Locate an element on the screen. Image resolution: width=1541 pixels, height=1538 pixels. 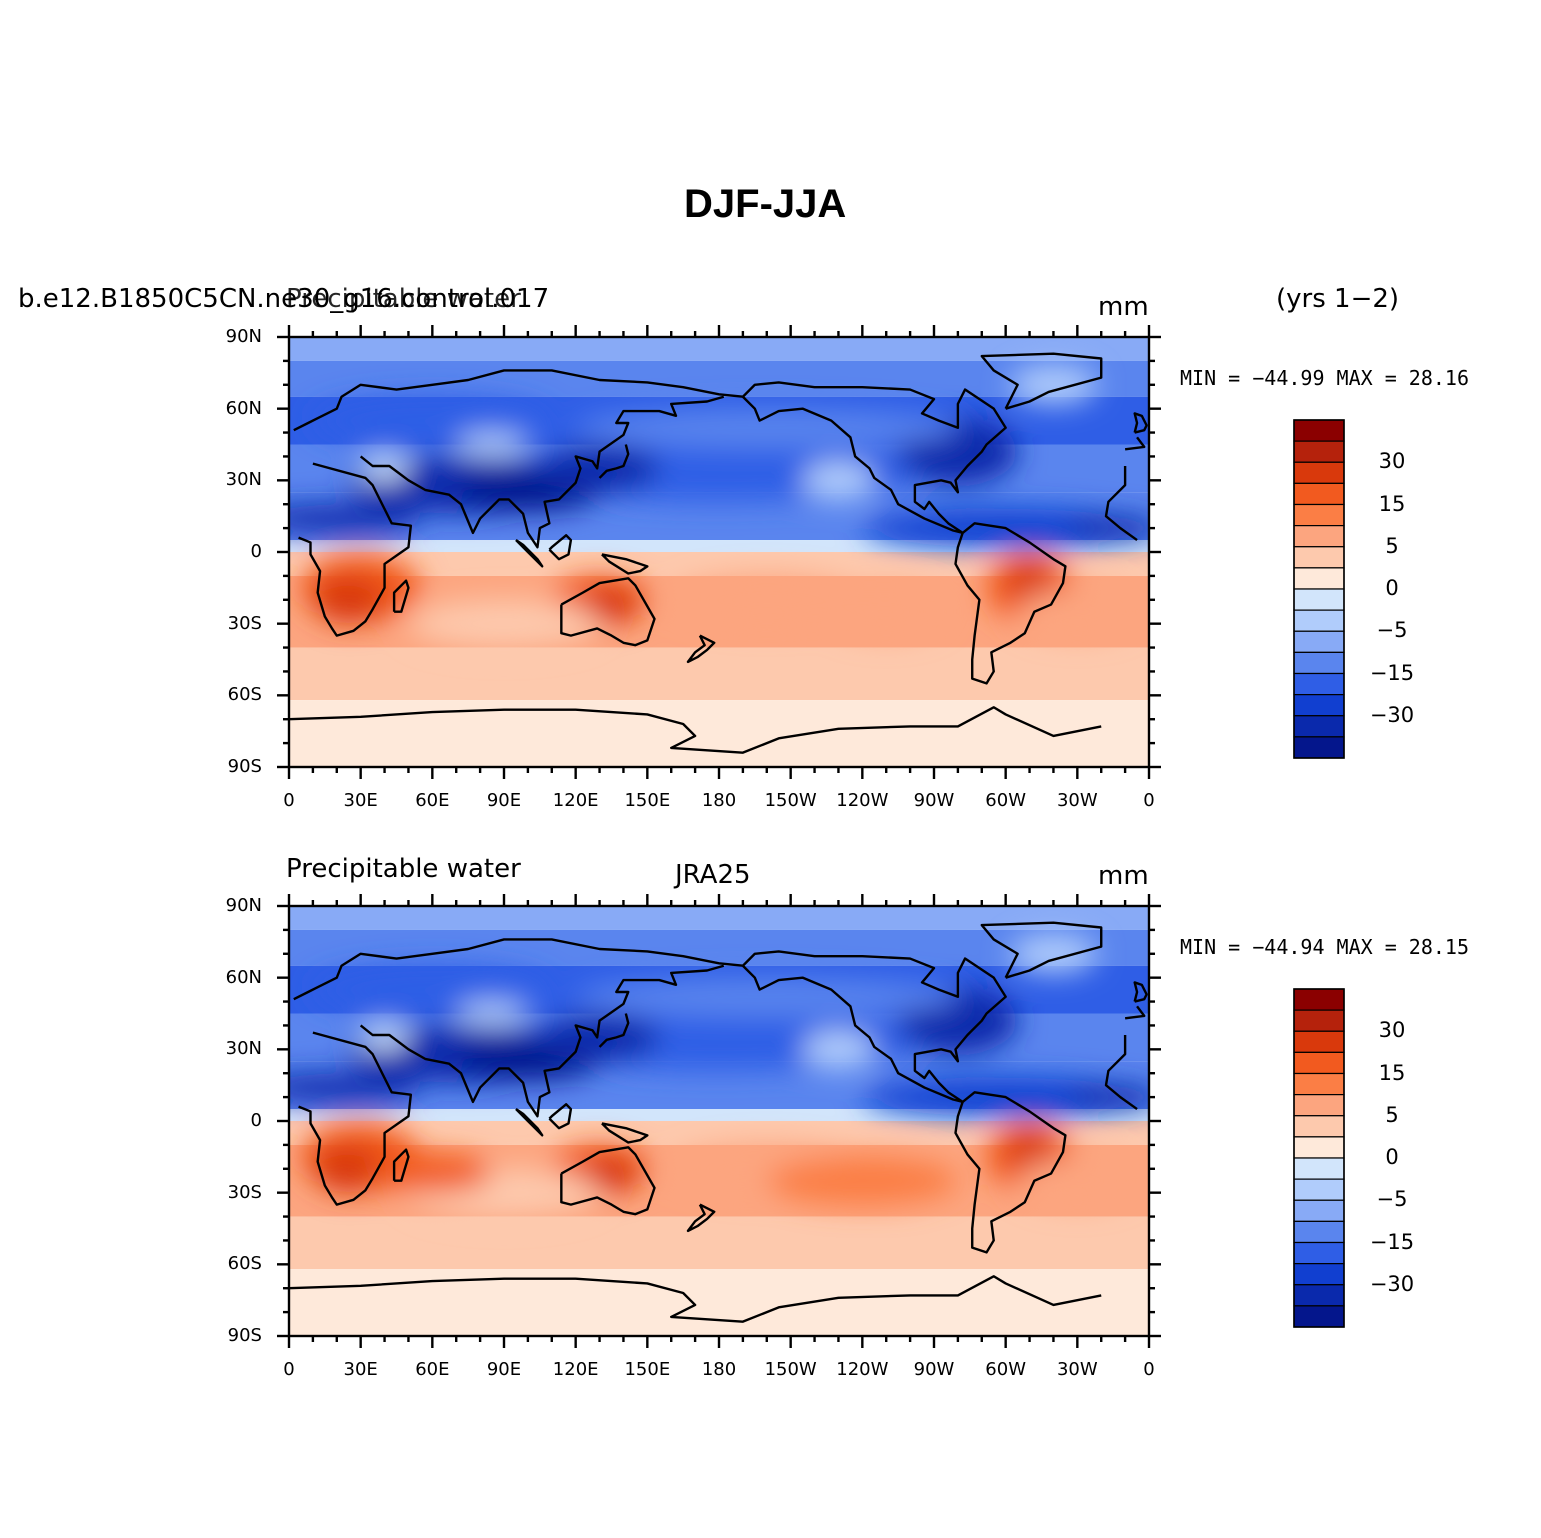
figure-title: DJF-JJA is located at coordinates (765, 204).